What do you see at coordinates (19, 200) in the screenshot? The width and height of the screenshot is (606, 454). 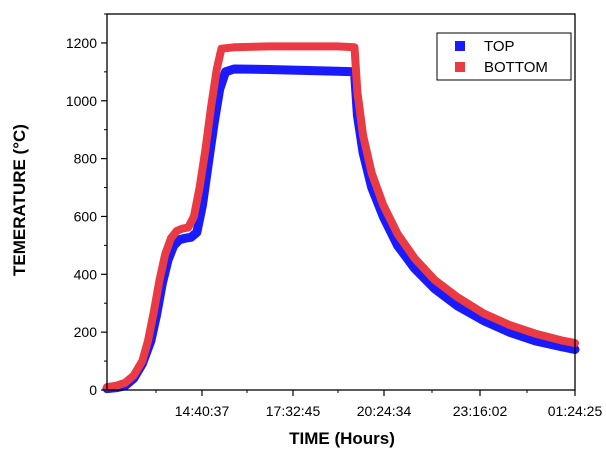 I see `y-axis-title: TEMERATURE (°C)` at bounding box center [19, 200].